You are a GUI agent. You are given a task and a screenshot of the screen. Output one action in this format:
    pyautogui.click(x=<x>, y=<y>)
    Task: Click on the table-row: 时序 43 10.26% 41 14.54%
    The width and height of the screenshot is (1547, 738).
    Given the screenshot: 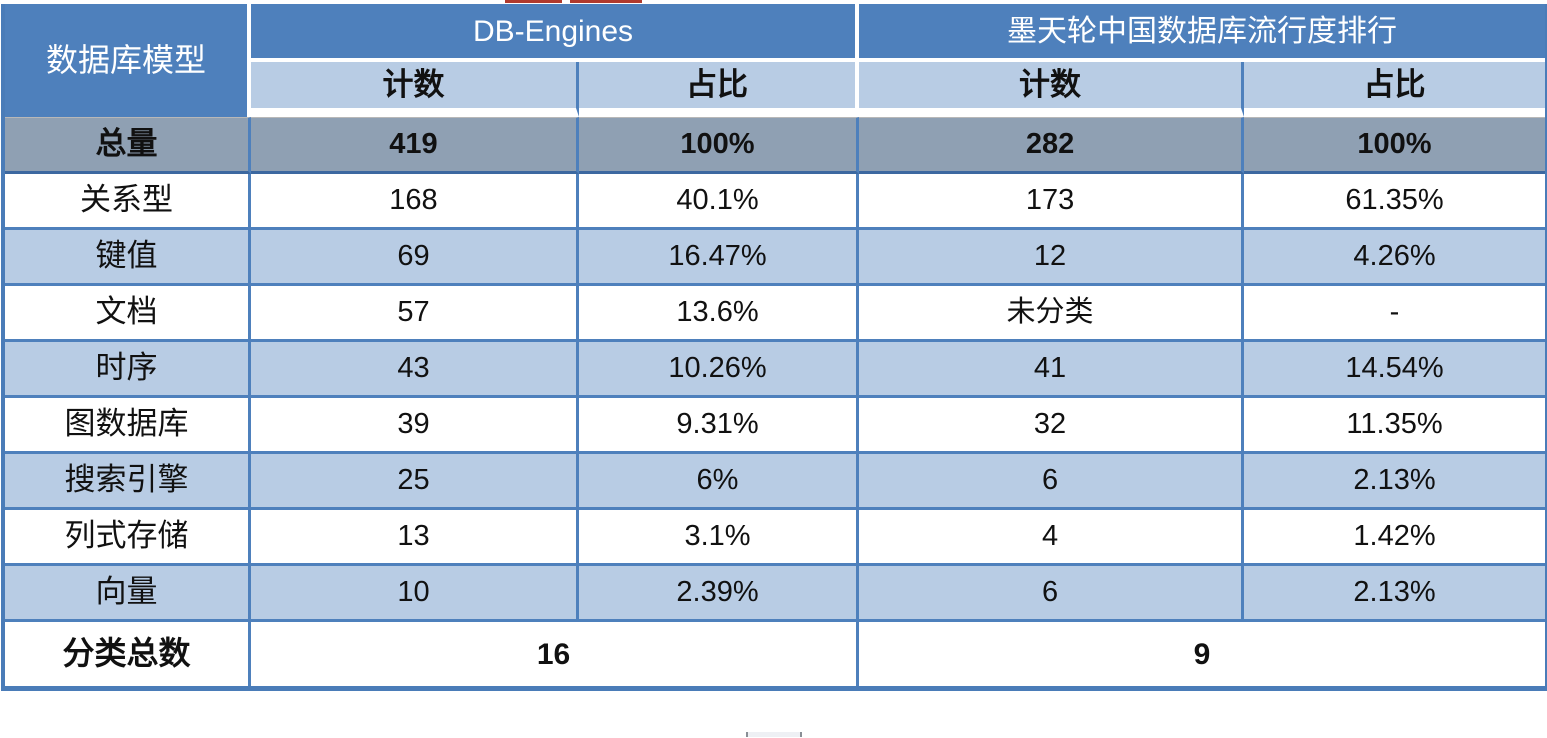 What is the action you would take?
    pyautogui.click(x=775, y=370)
    